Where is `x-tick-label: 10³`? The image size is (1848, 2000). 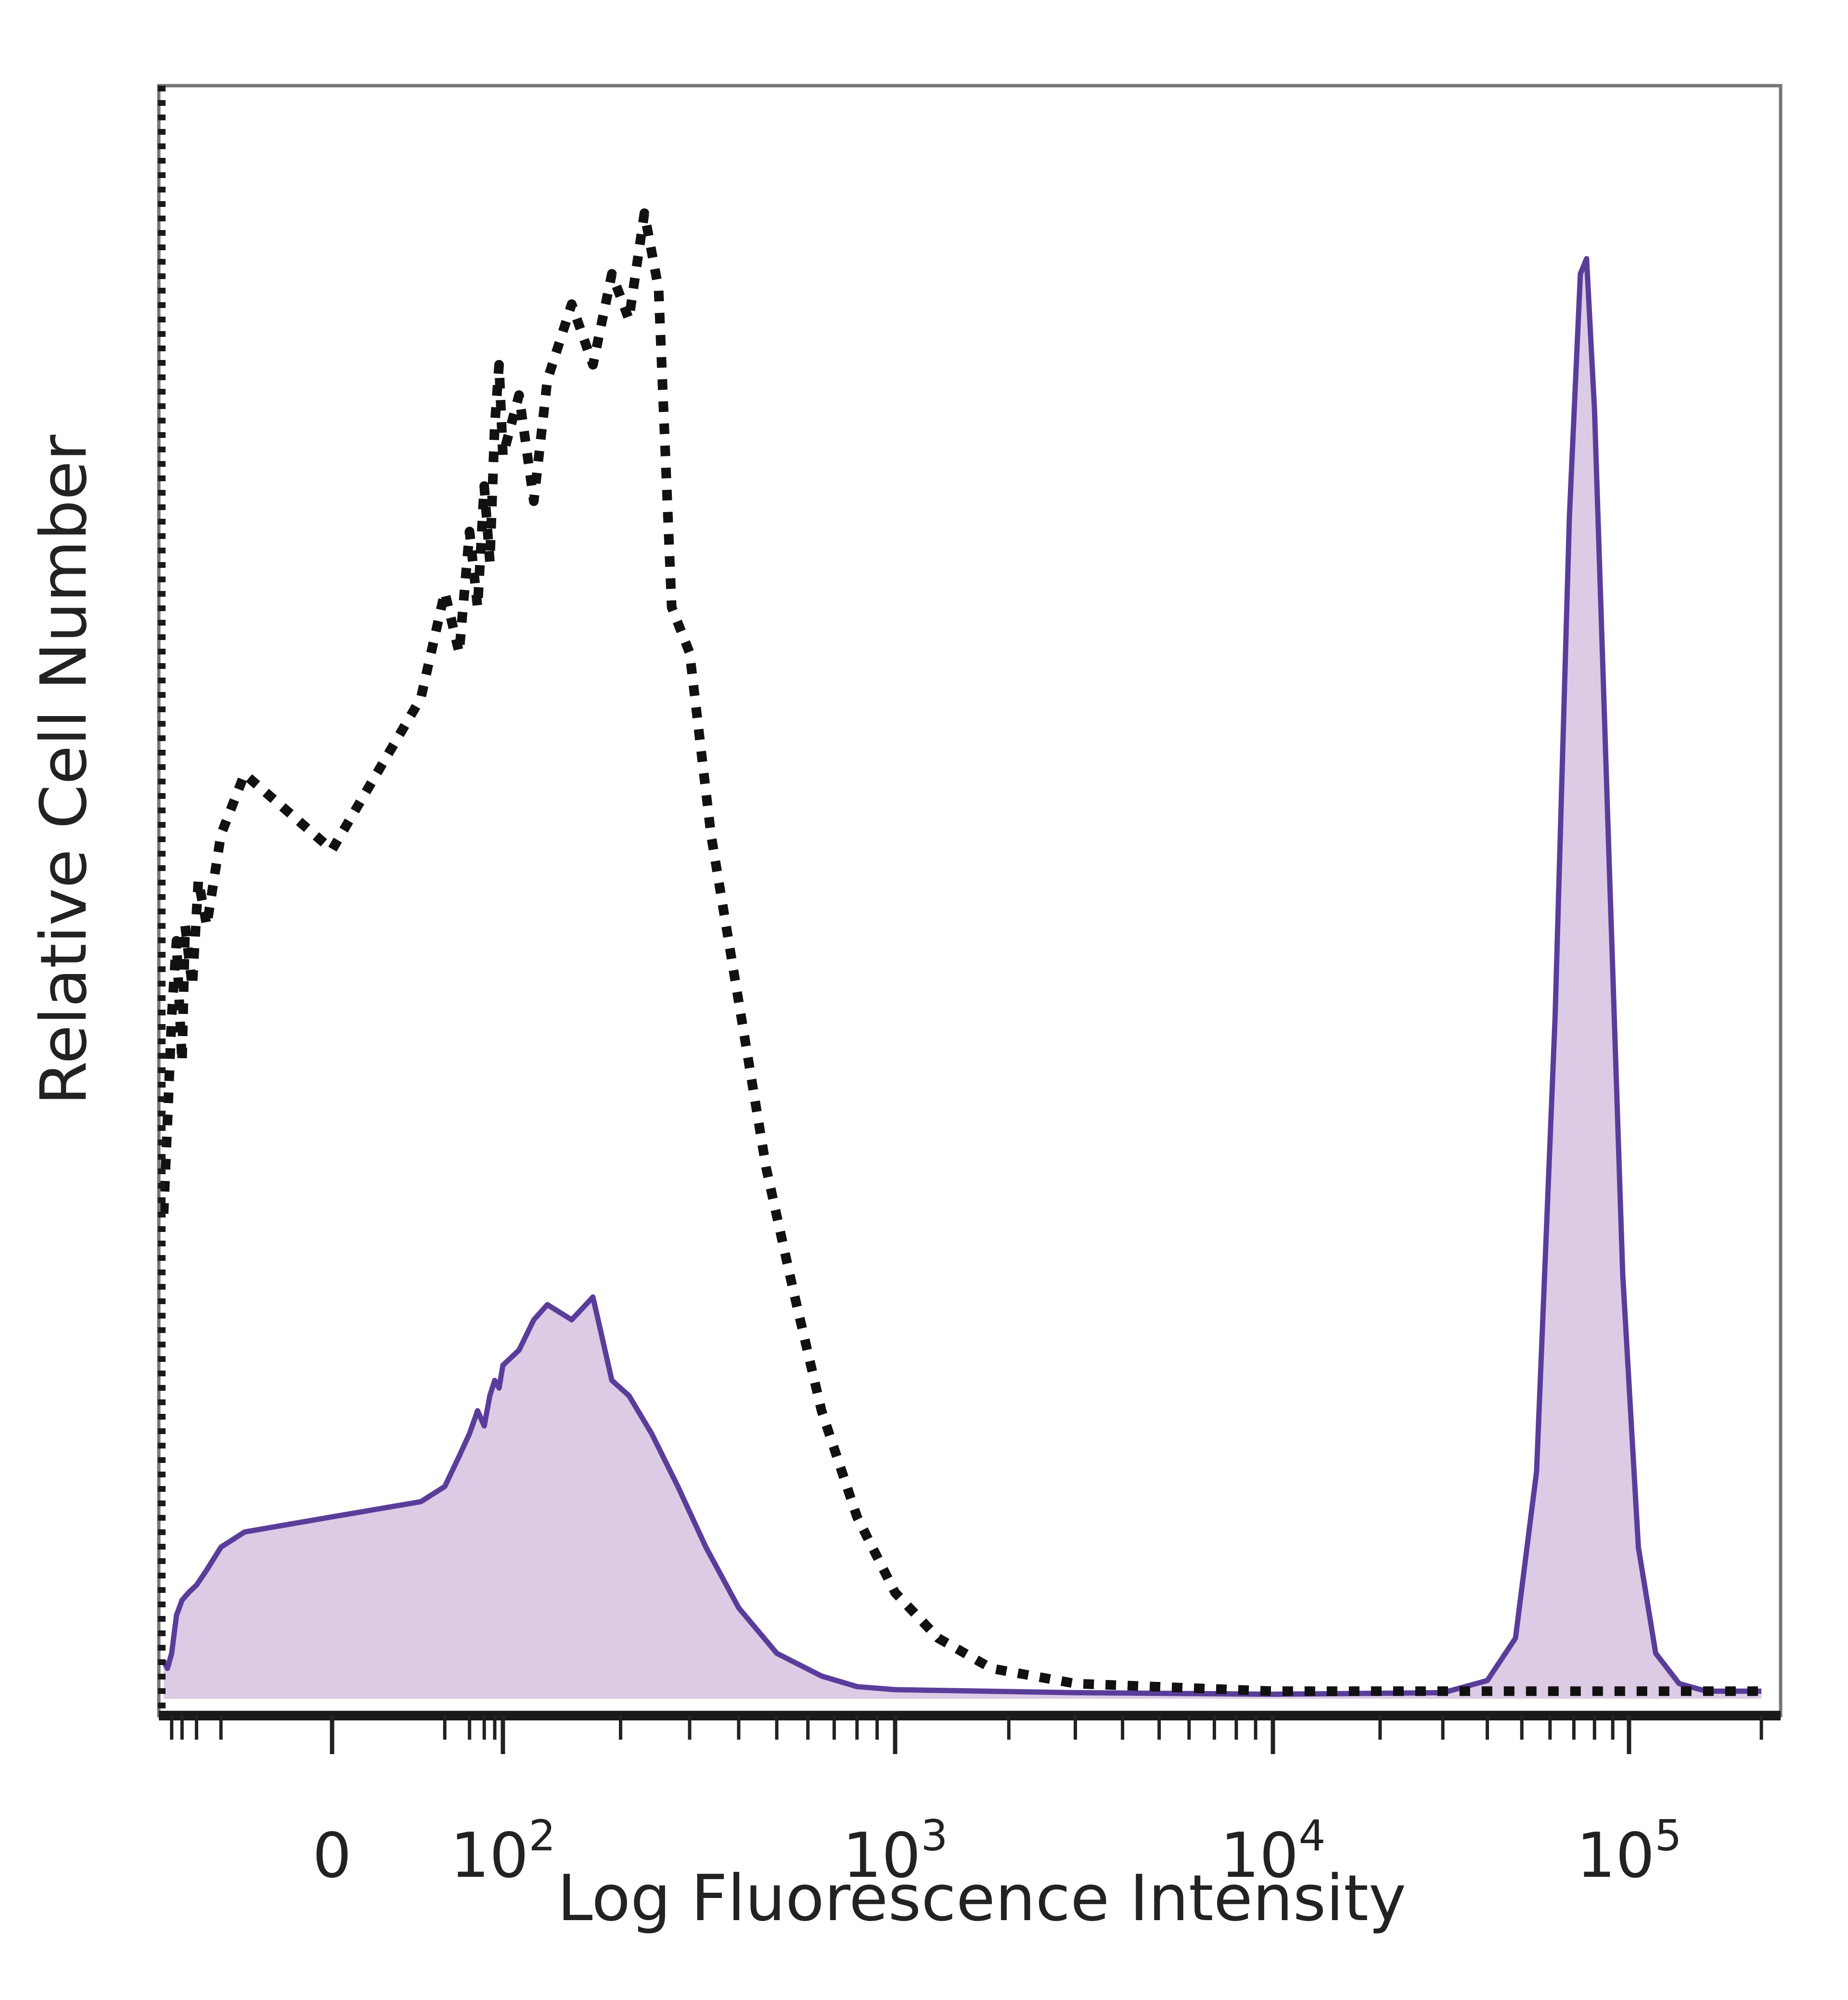 x-tick-label: 10³ is located at coordinates (895, 1851).